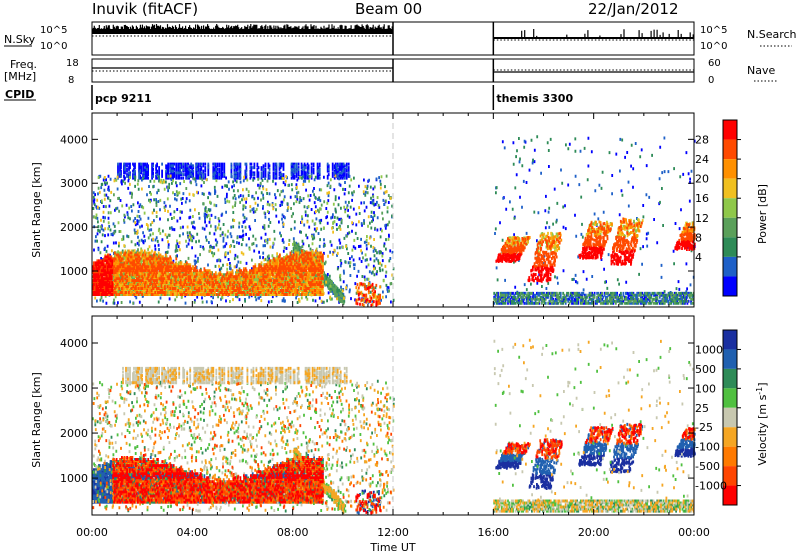 This screenshot has height=558, width=800. I want to click on colorbar-tick-label: -1000, so click(711, 486).